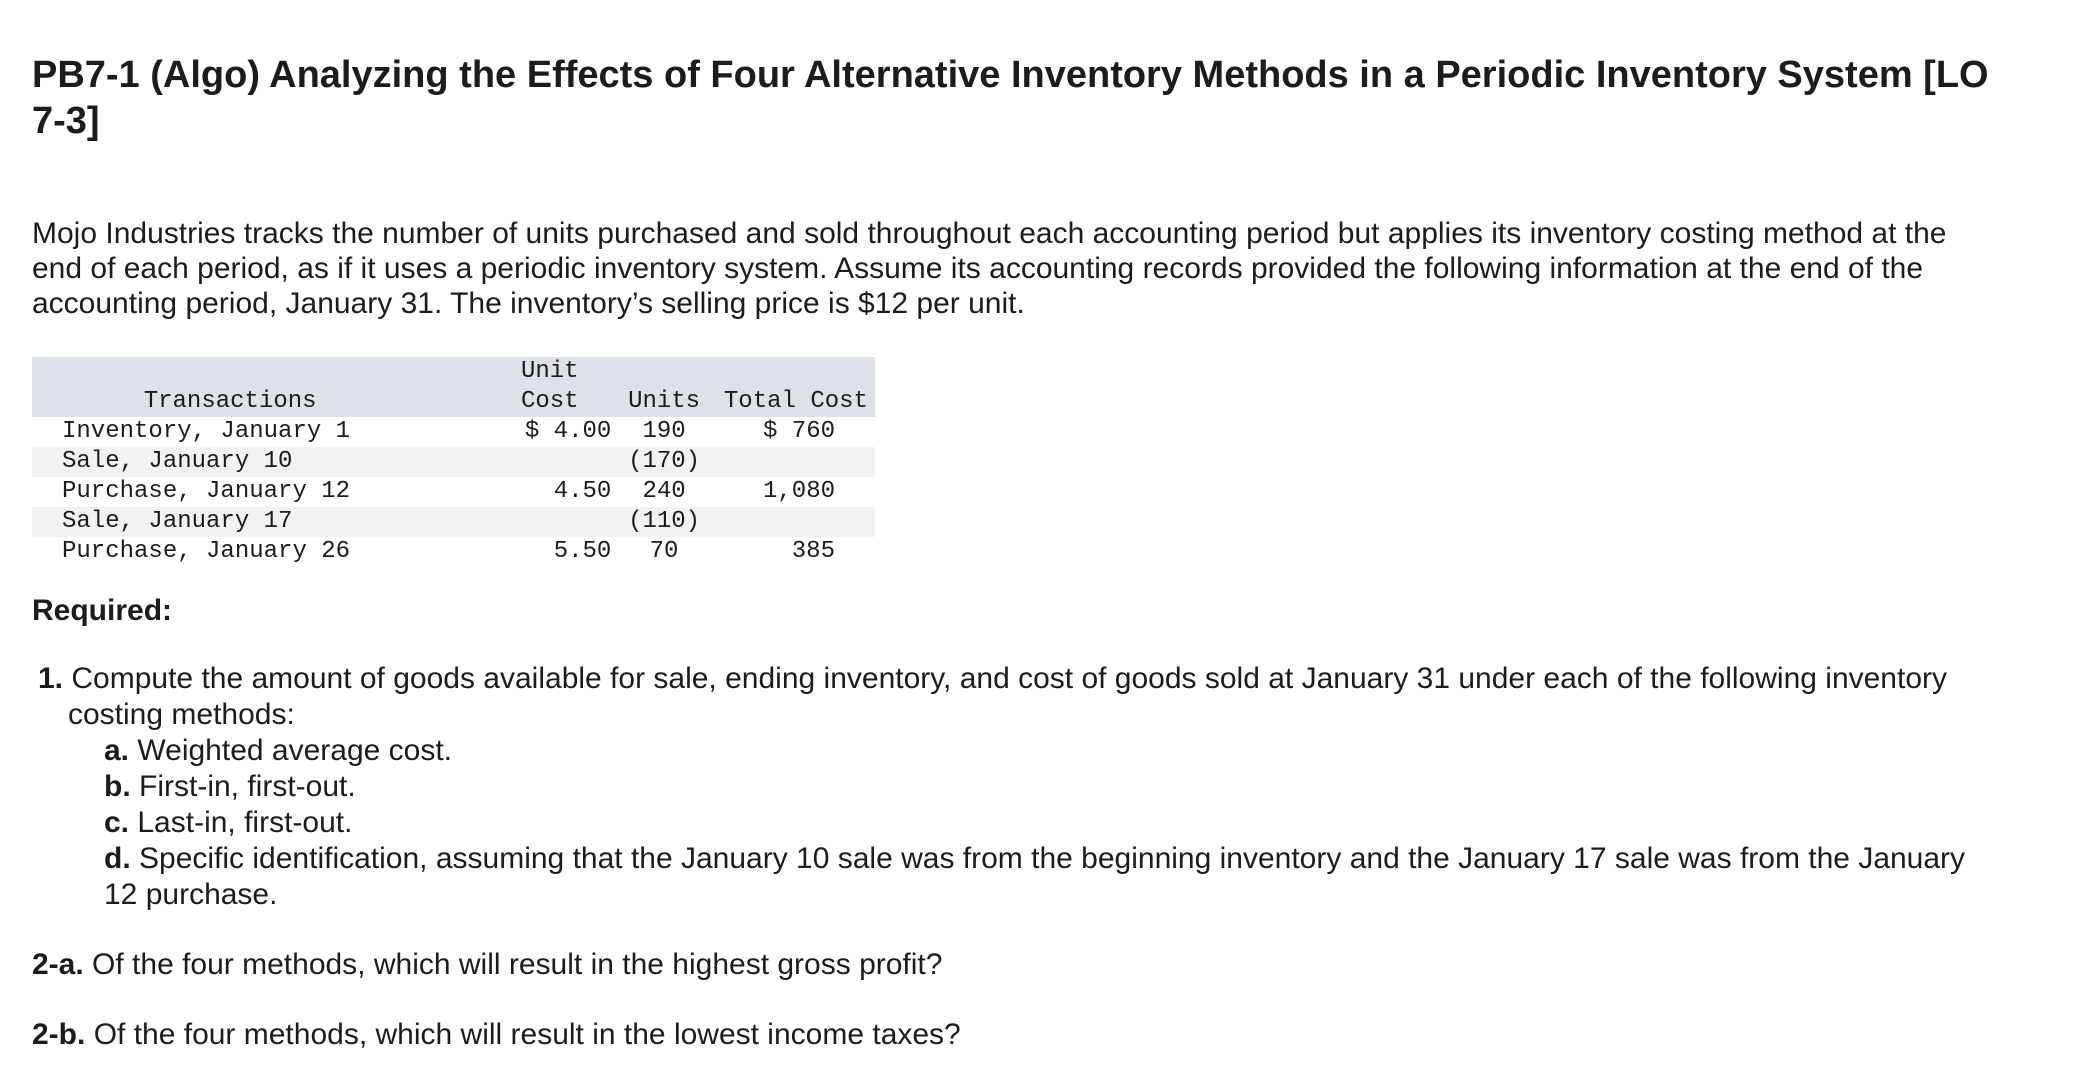 Image resolution: width=2074 pixels, height=1074 pixels. Describe the element at coordinates (102, 610) in the screenshot. I see `required-label: Required:` at that location.